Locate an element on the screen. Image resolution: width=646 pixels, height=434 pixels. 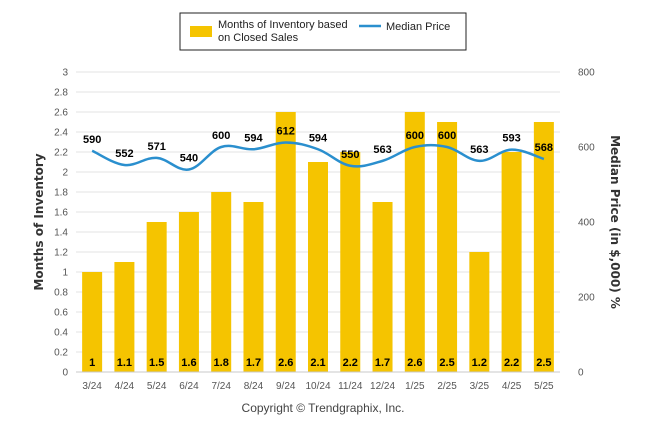
left-tick-label: 1.4 is located at coordinates (61, 233).